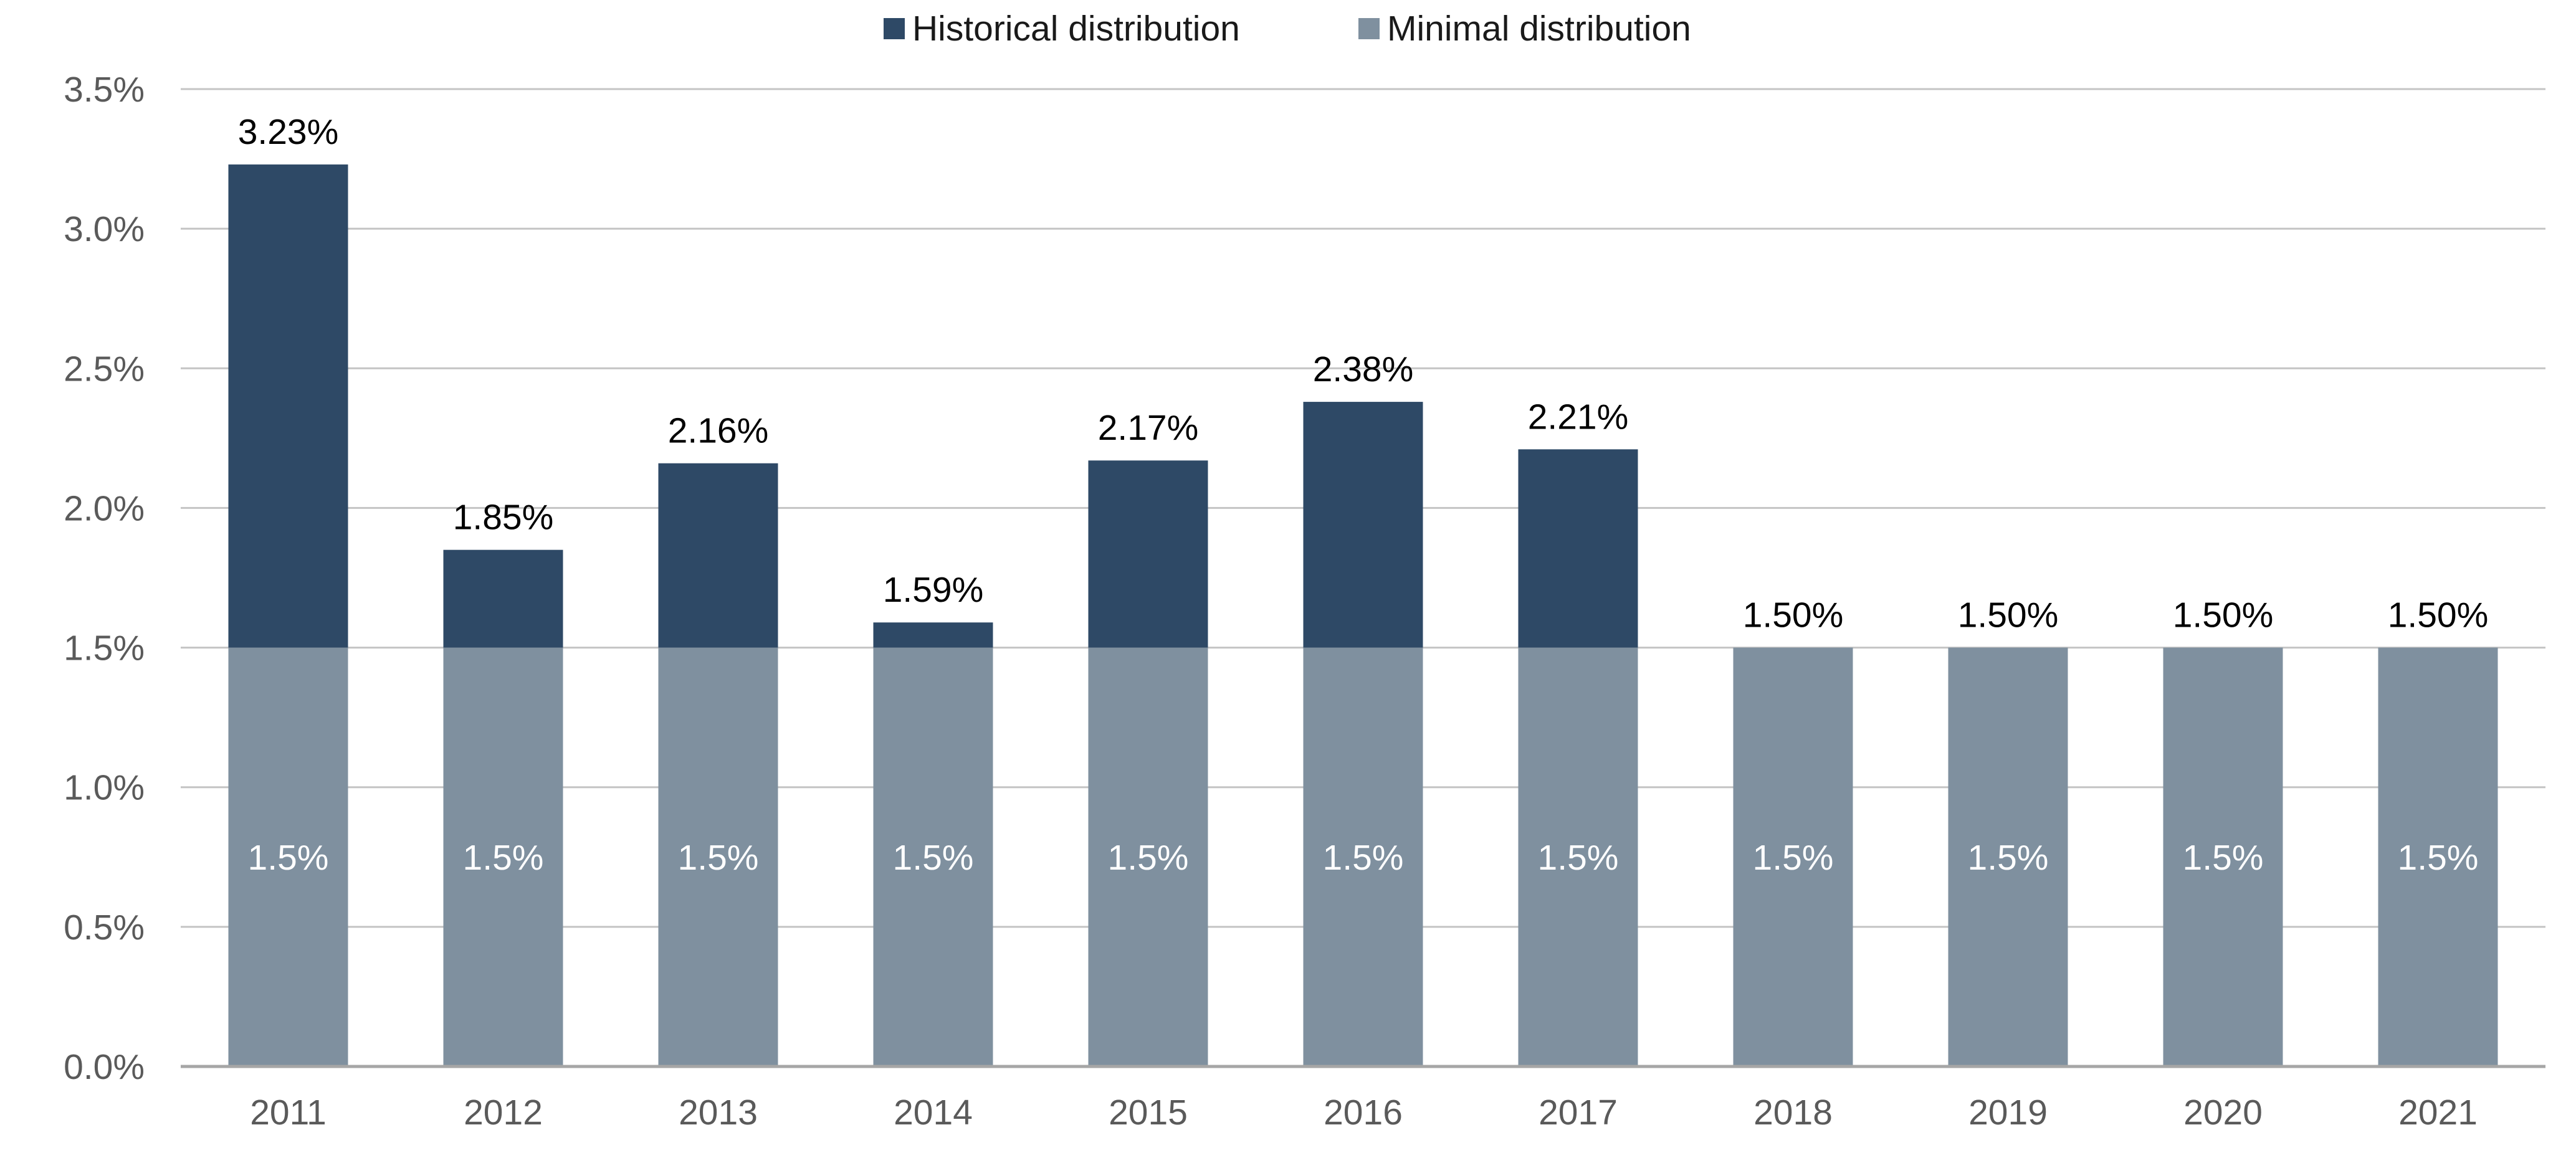 Image resolution: width=2576 pixels, height=1173 pixels. Describe the element at coordinates (104, 788) in the screenshot. I see `y-tick-label: 1.0%` at that location.